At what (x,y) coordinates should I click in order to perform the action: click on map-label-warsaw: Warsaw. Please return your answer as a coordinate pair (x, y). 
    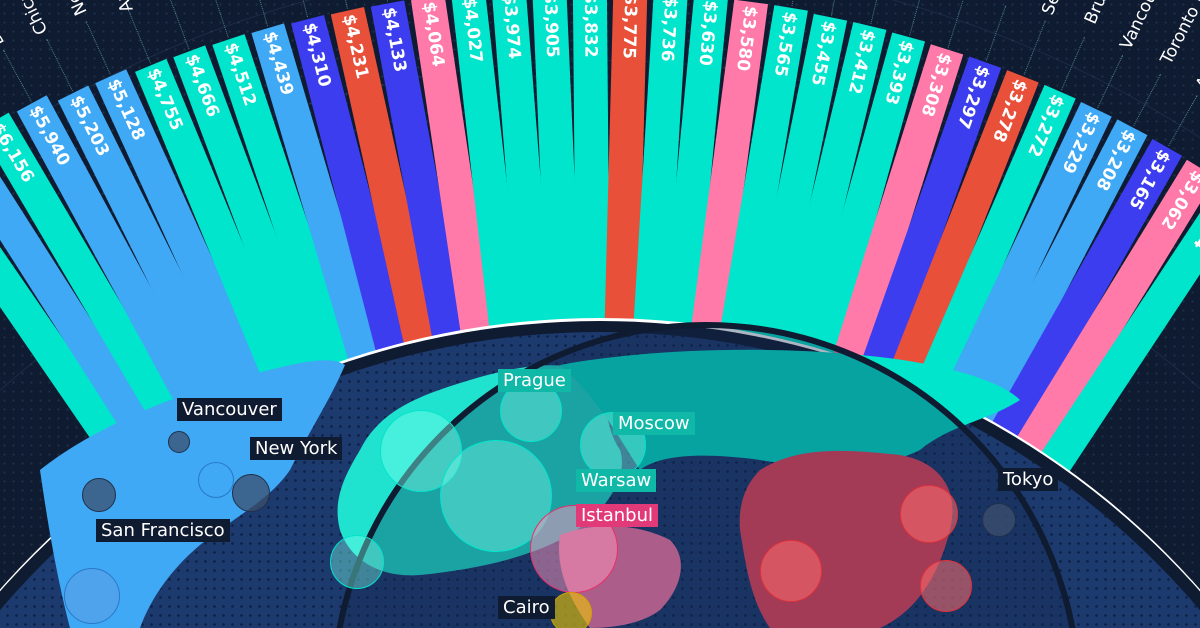
    Looking at the image, I should click on (616, 480).